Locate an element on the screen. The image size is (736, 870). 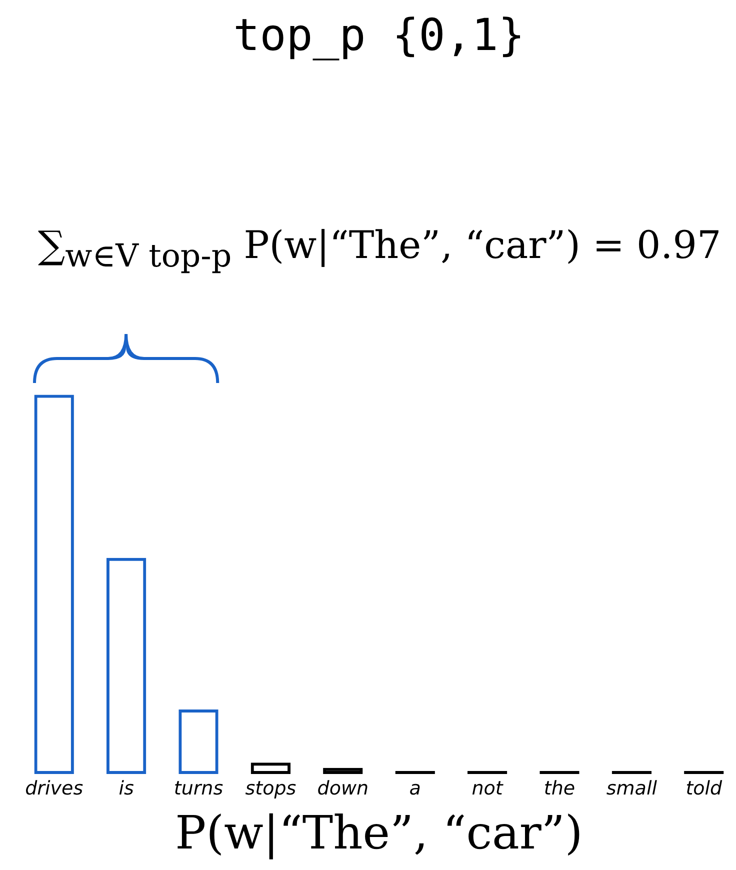
x-tick-label: down is located at coordinates (343, 788).